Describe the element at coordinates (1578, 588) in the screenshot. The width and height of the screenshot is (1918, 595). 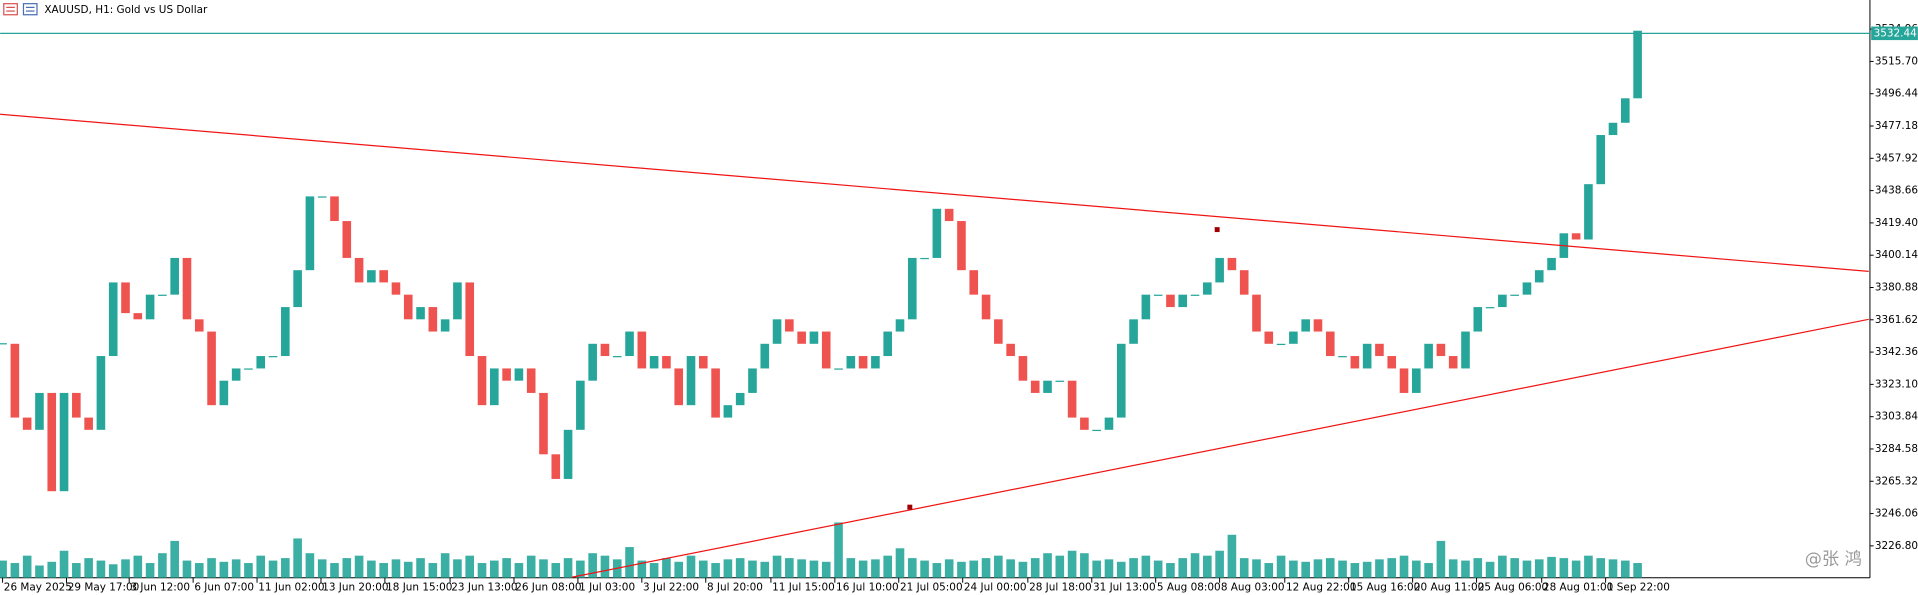
I see `x-tick-label: 28 Aug 01:00` at that location.